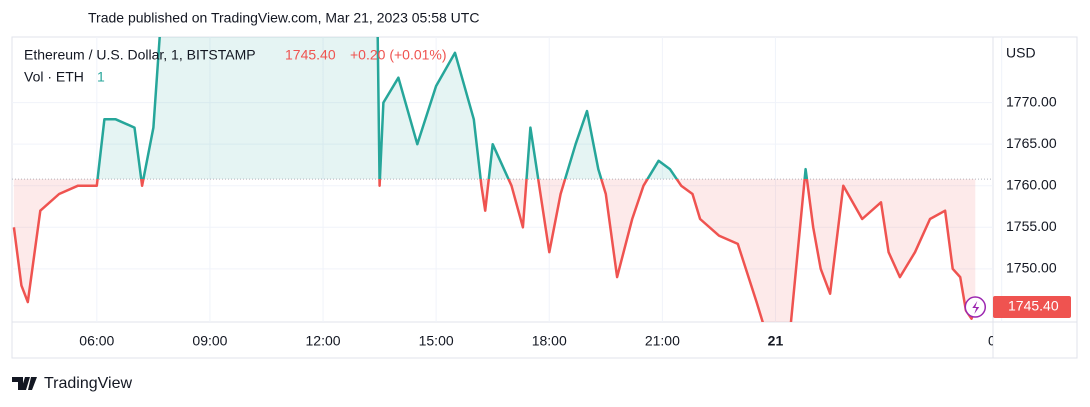 The image size is (1090, 407). I want to click on live-bolt, so click(976, 308).